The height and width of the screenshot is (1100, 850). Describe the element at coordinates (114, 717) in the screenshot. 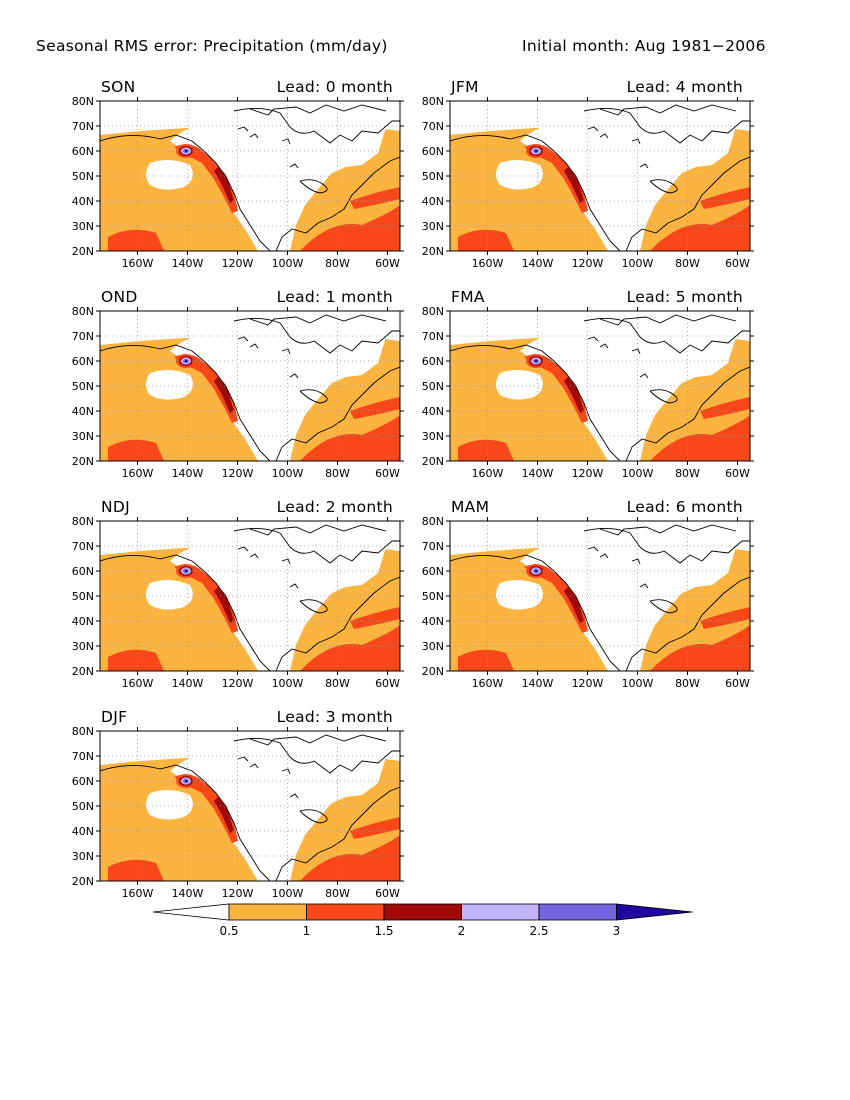

I see `season-label: DJF` at that location.